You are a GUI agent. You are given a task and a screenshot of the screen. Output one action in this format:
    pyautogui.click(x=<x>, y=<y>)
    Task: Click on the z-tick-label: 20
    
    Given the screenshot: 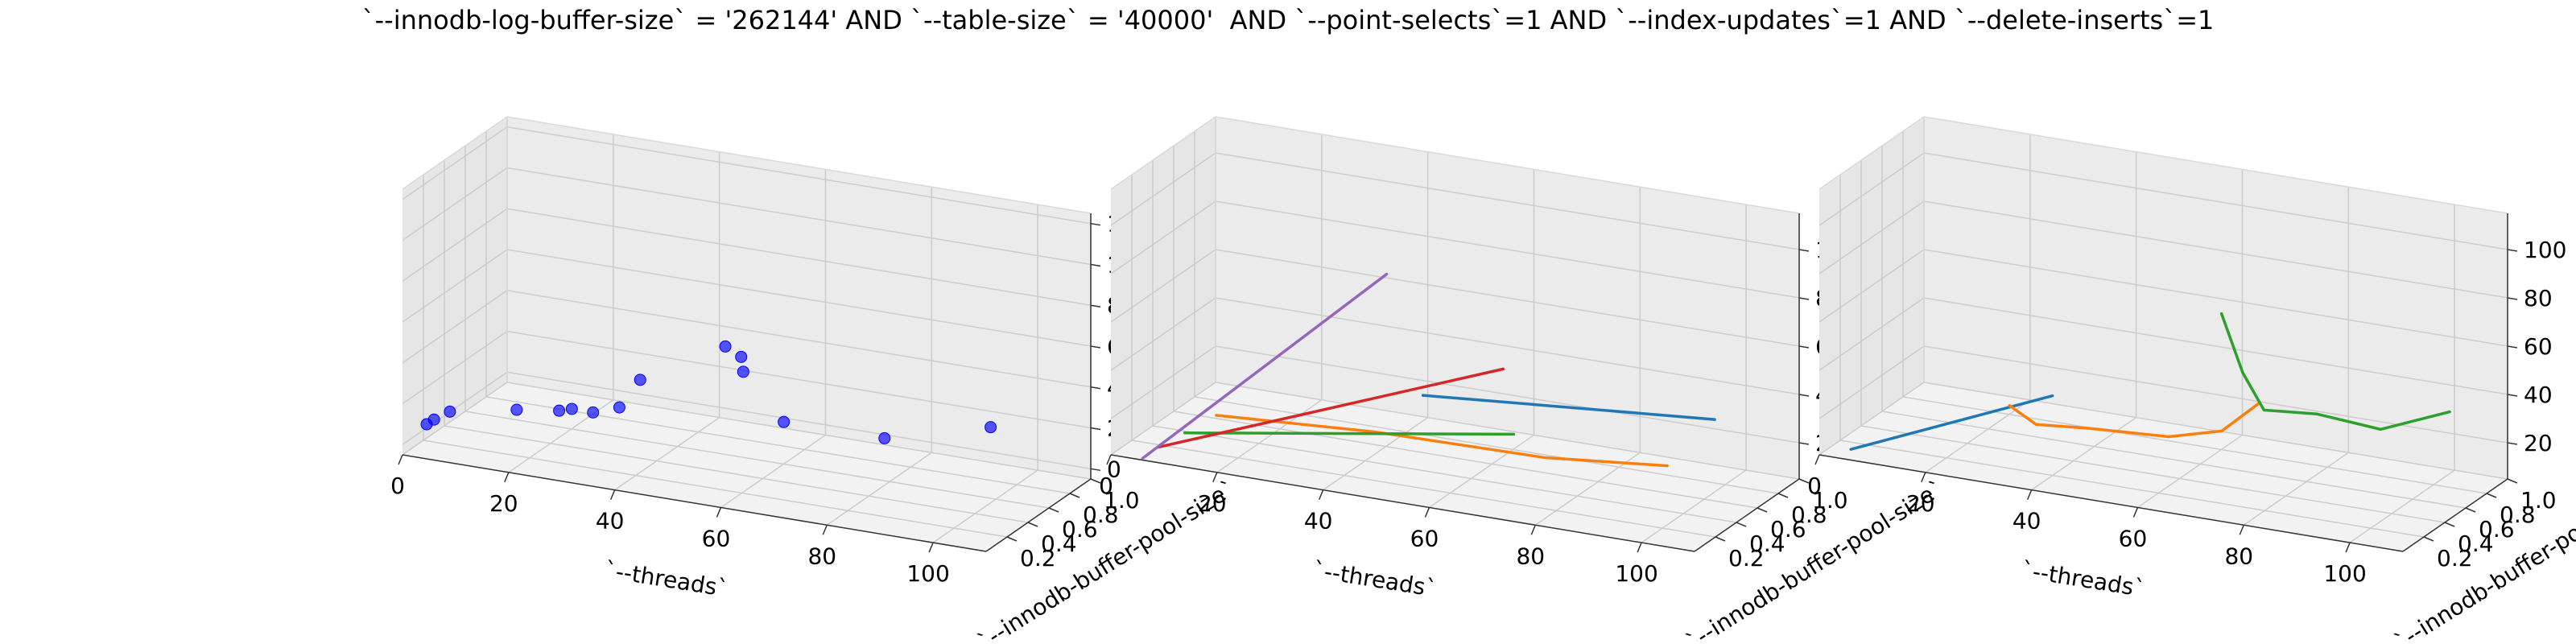 What is the action you would take?
    pyautogui.click(x=2538, y=443)
    